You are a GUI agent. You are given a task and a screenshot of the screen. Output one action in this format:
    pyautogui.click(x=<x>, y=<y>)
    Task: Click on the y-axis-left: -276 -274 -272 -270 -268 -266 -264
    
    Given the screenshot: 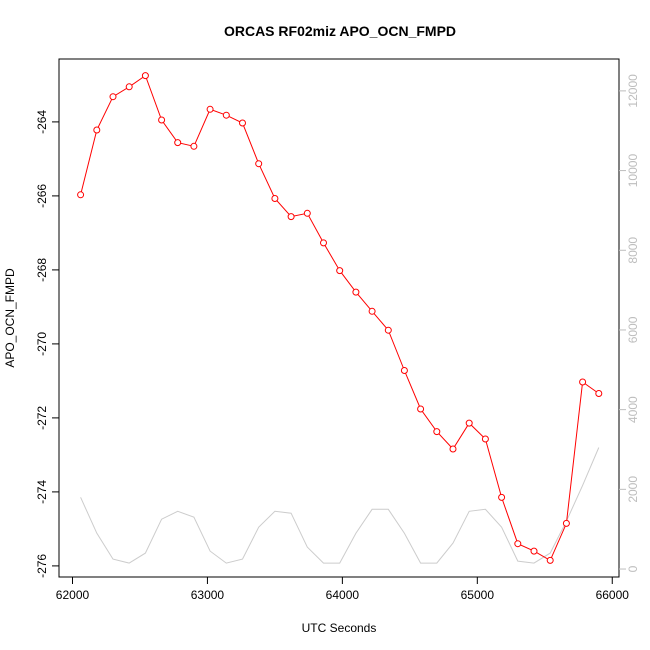 What is the action you would take?
    pyautogui.click(x=47, y=344)
    